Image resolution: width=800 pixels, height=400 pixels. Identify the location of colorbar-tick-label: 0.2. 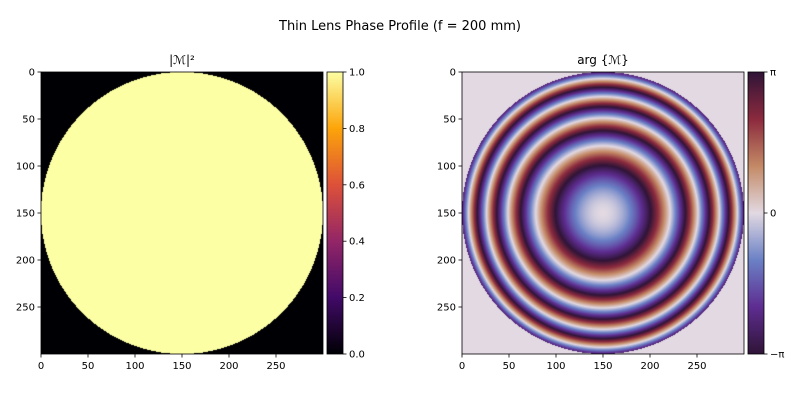
(357, 298).